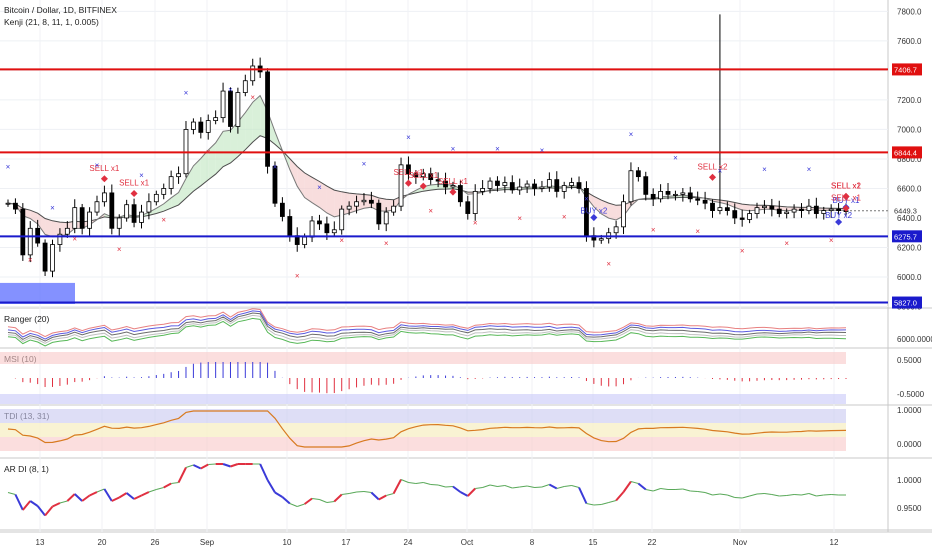 The width and height of the screenshot is (932, 550). I want to click on level-tag-label: 6844.4, so click(905, 152).